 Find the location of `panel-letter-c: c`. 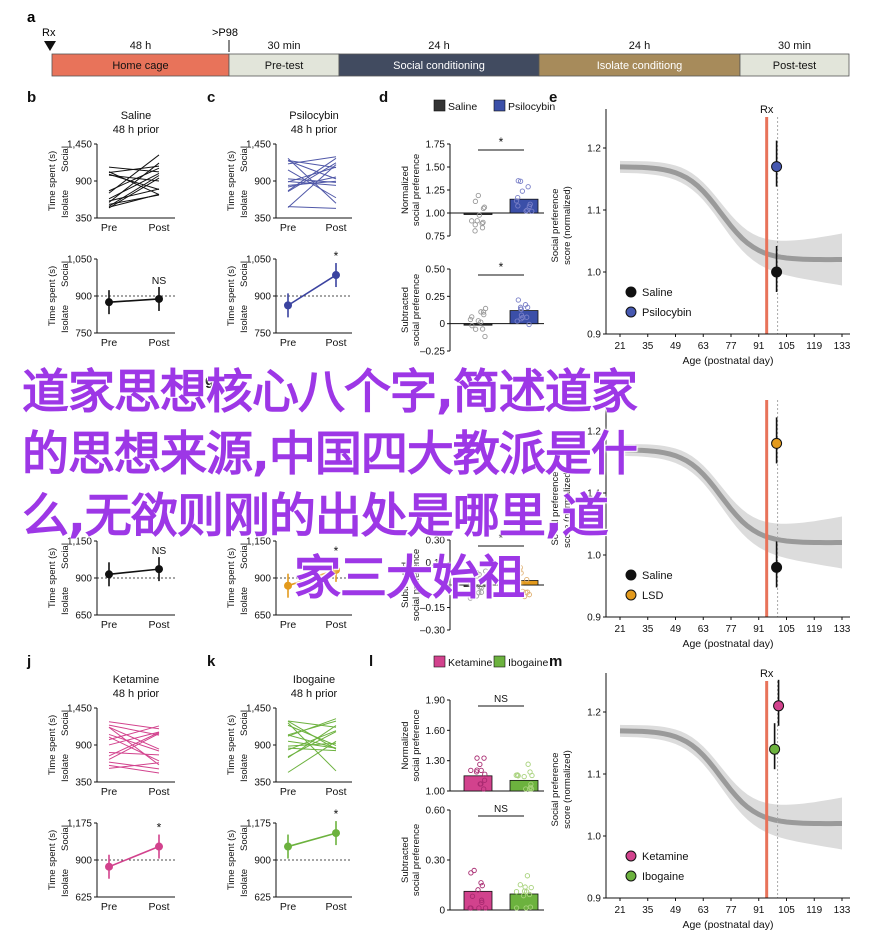

panel-letter-c: c is located at coordinates (211, 97).